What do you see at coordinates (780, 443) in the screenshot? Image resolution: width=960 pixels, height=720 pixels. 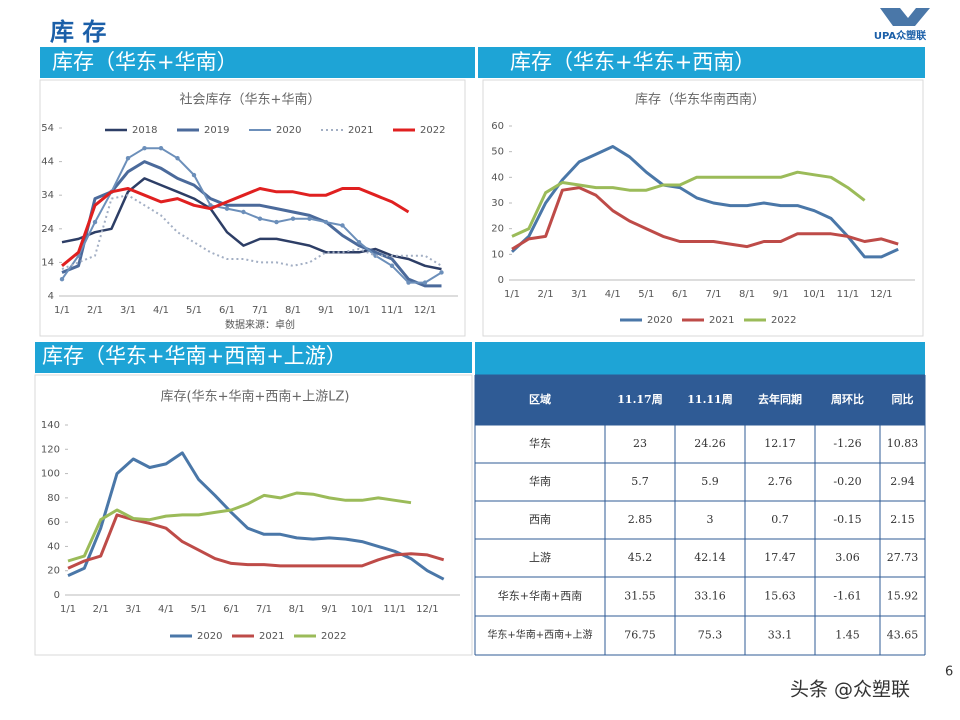 I see `table-cell: 12.17` at bounding box center [780, 443].